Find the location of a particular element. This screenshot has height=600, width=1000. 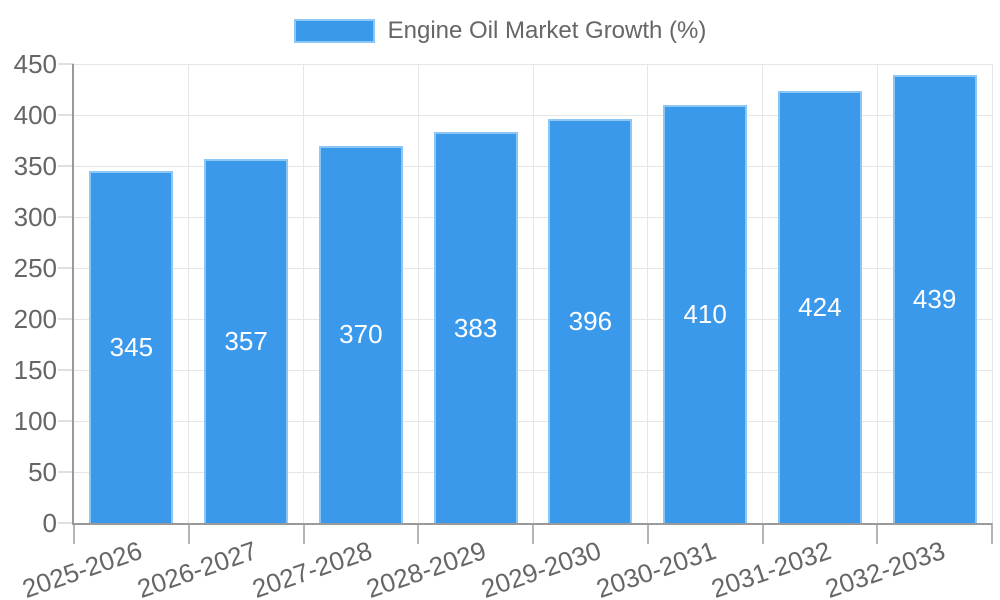

y-axis-label: 350 is located at coordinates (35, 166).